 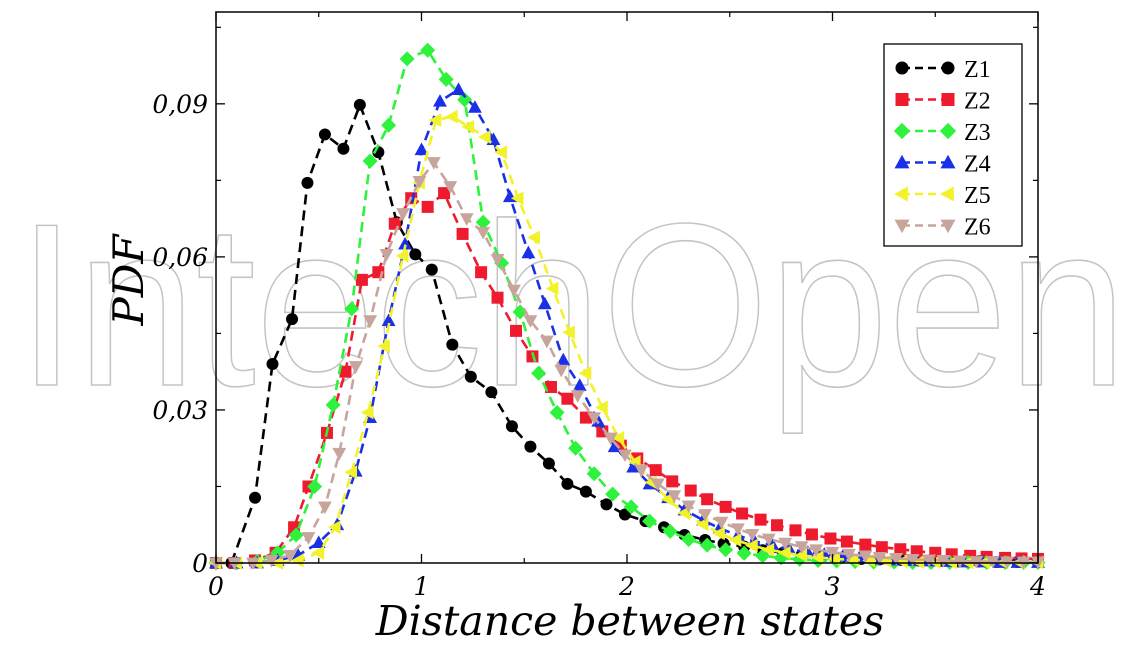 What do you see at coordinates (977, 102) in the screenshot?
I see `legend-label-z2: Z2` at bounding box center [977, 102].